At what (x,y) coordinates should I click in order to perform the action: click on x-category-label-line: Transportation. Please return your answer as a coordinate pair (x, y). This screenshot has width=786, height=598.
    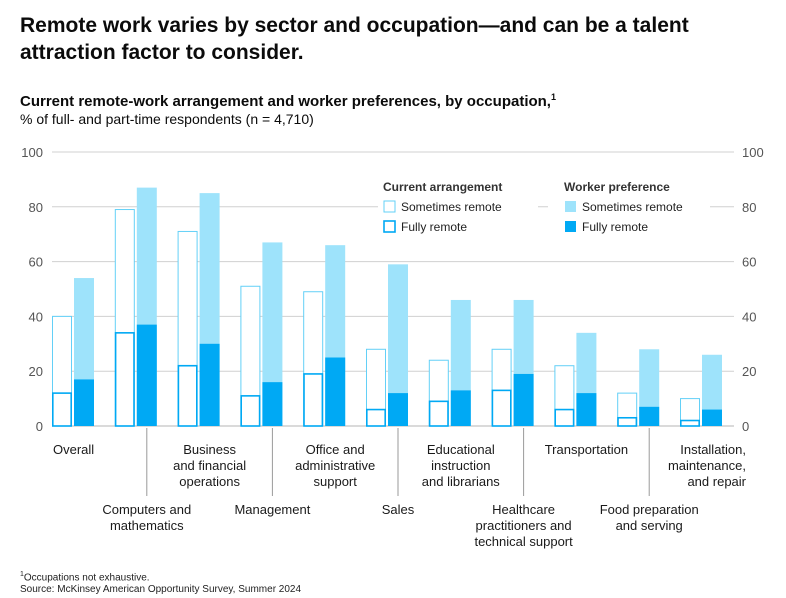
    Looking at the image, I should click on (586, 449).